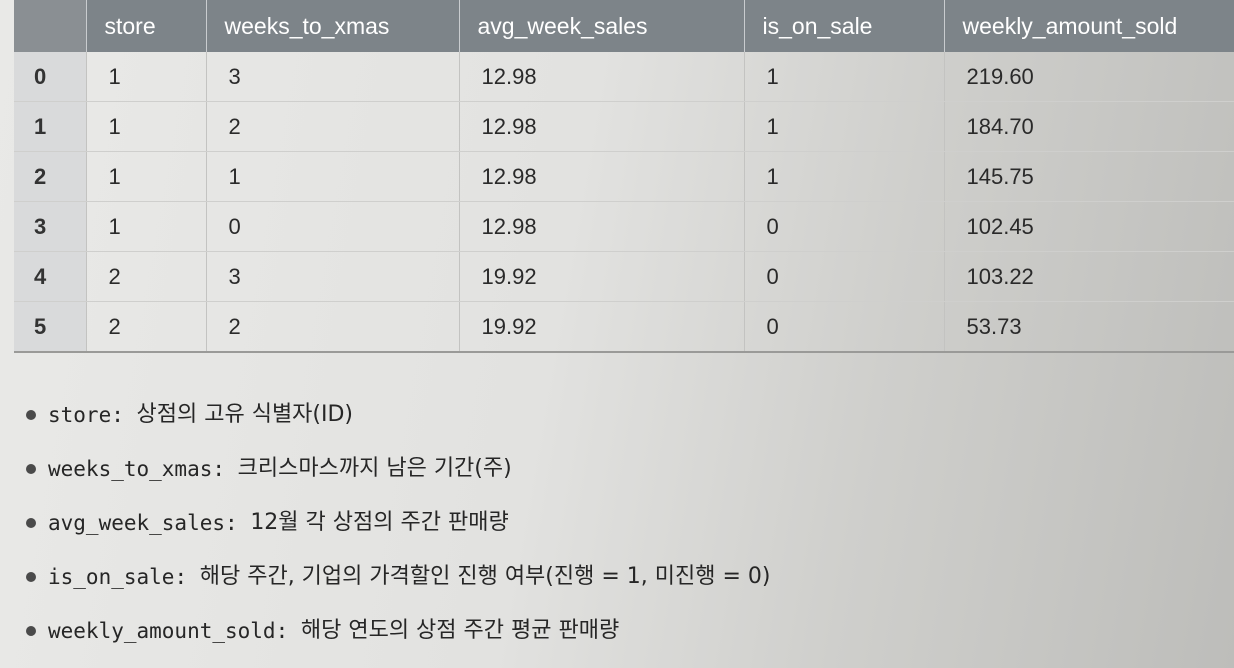 The height and width of the screenshot is (668, 1234). What do you see at coordinates (460, 630) in the screenshot?
I see `column-description: 해당 연도의 상점 주간 평균 판매량` at bounding box center [460, 630].